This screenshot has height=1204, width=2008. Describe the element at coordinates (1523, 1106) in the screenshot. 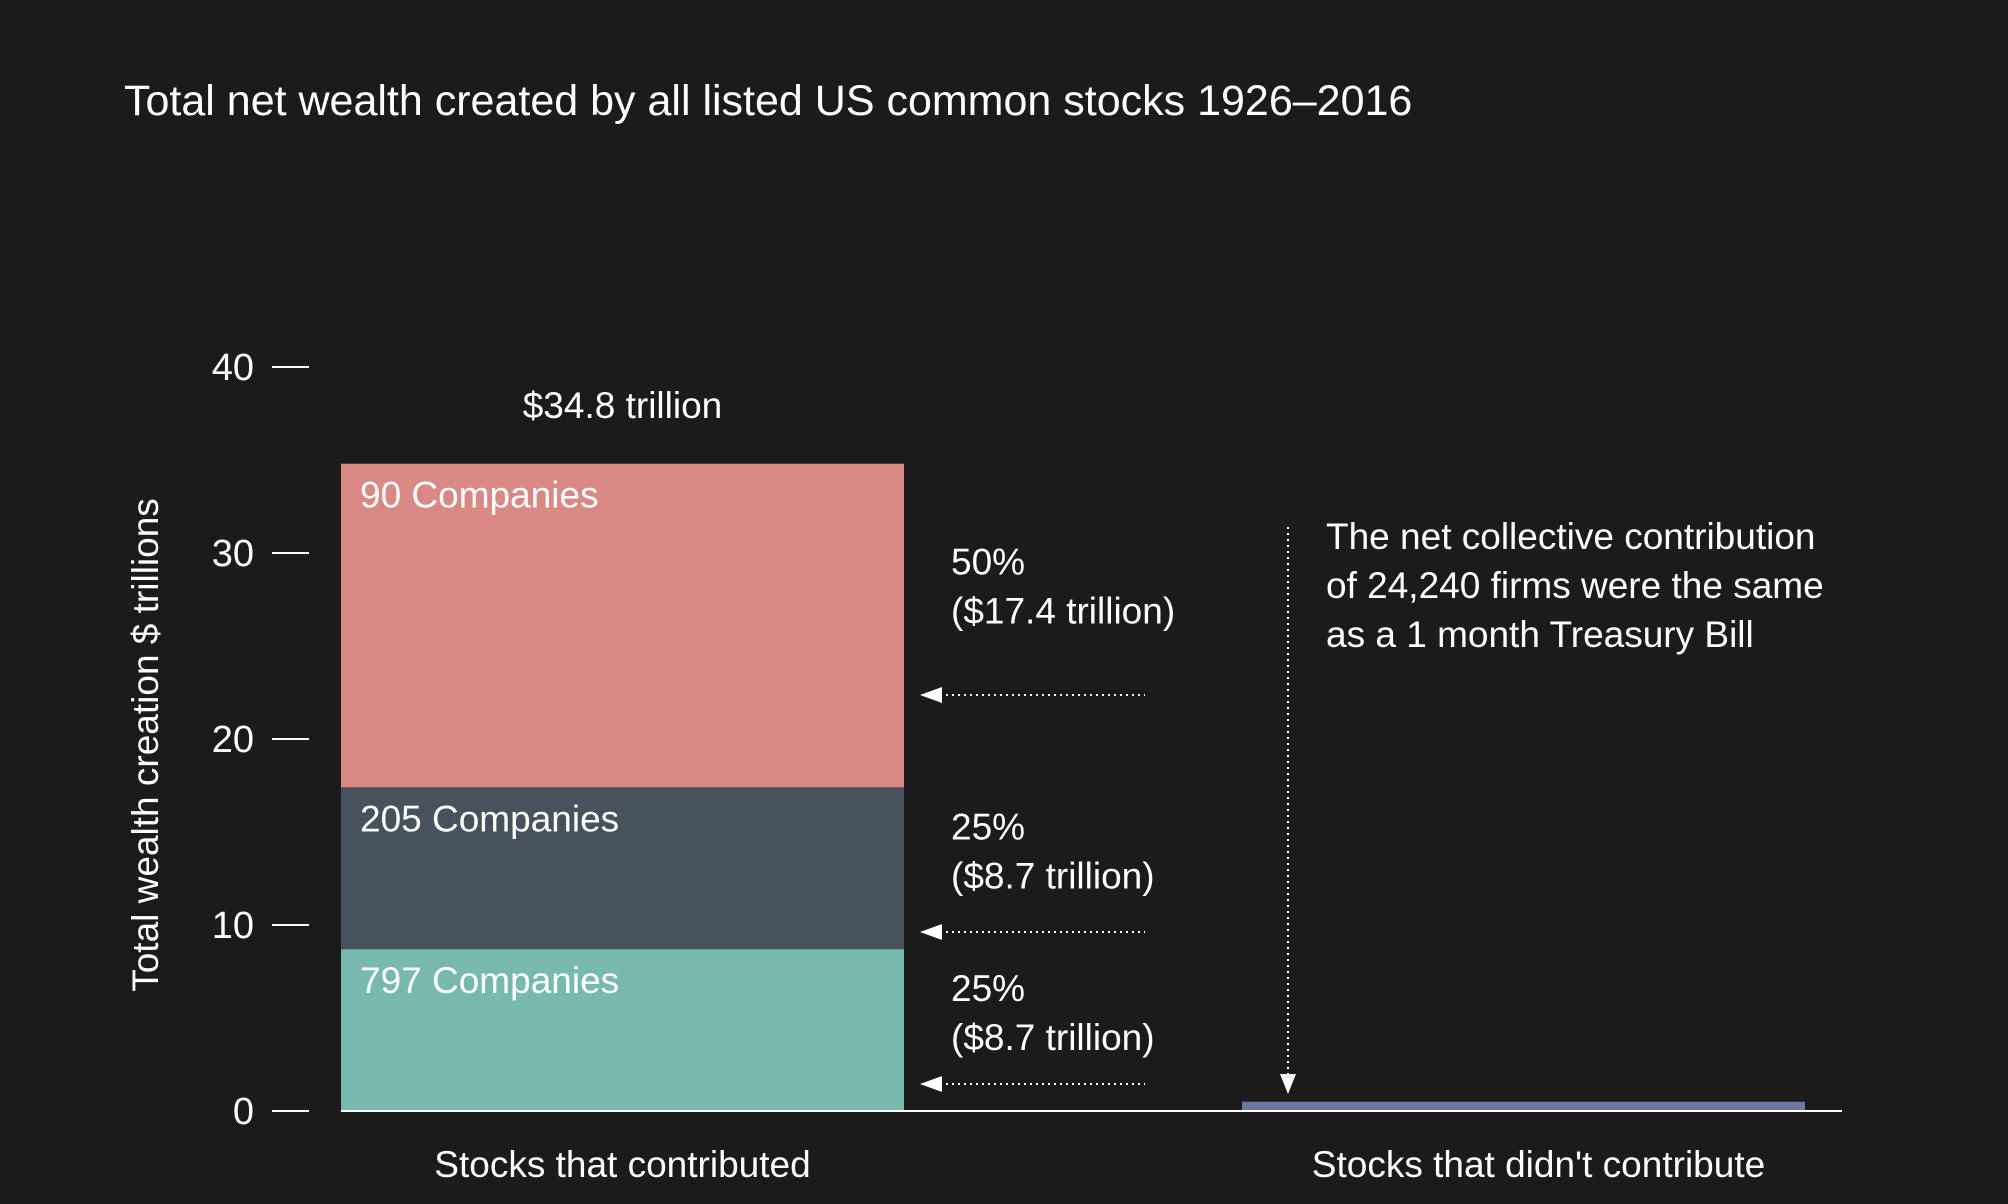

I see `non-contributing-bar` at that location.